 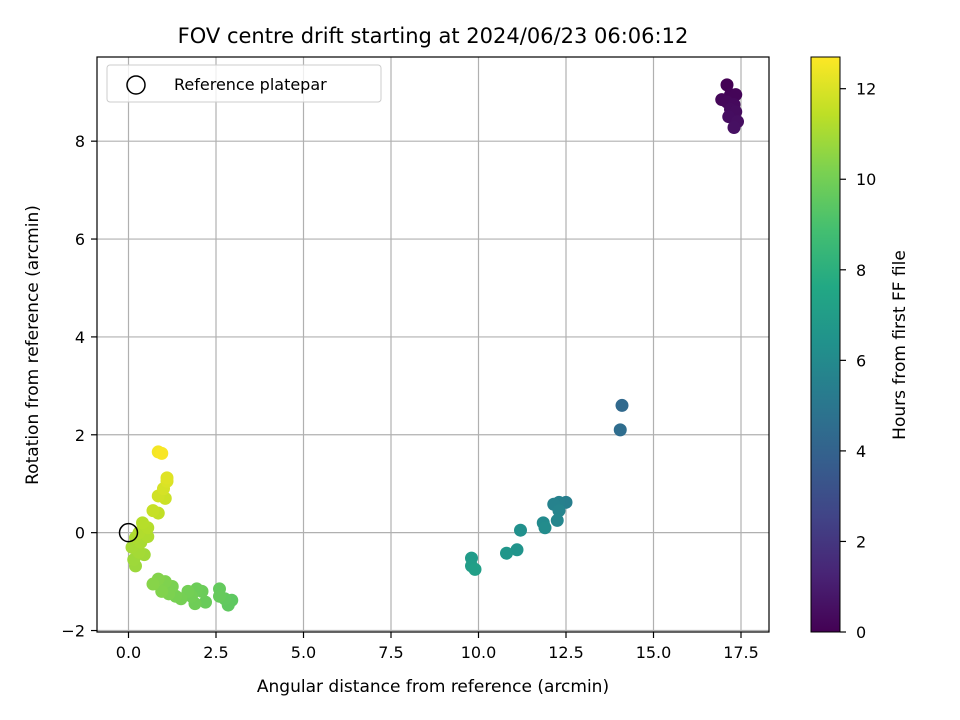 What do you see at coordinates (79, 386) in the screenshot?
I see `y-axis-ticks: −2 0 2 4 6 8` at bounding box center [79, 386].